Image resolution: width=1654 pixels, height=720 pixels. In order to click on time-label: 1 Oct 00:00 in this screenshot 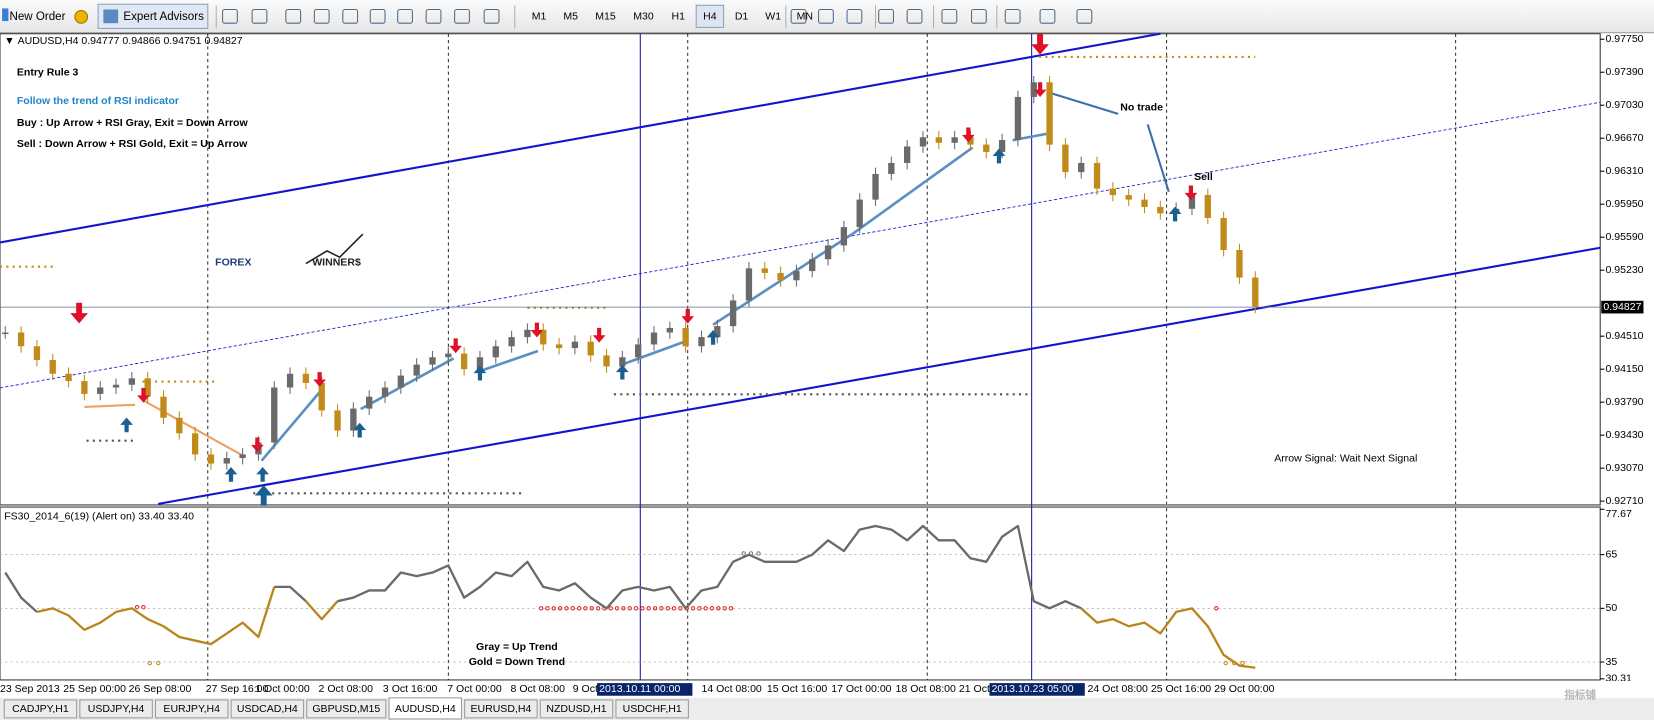, I will do `click(282, 689)`.